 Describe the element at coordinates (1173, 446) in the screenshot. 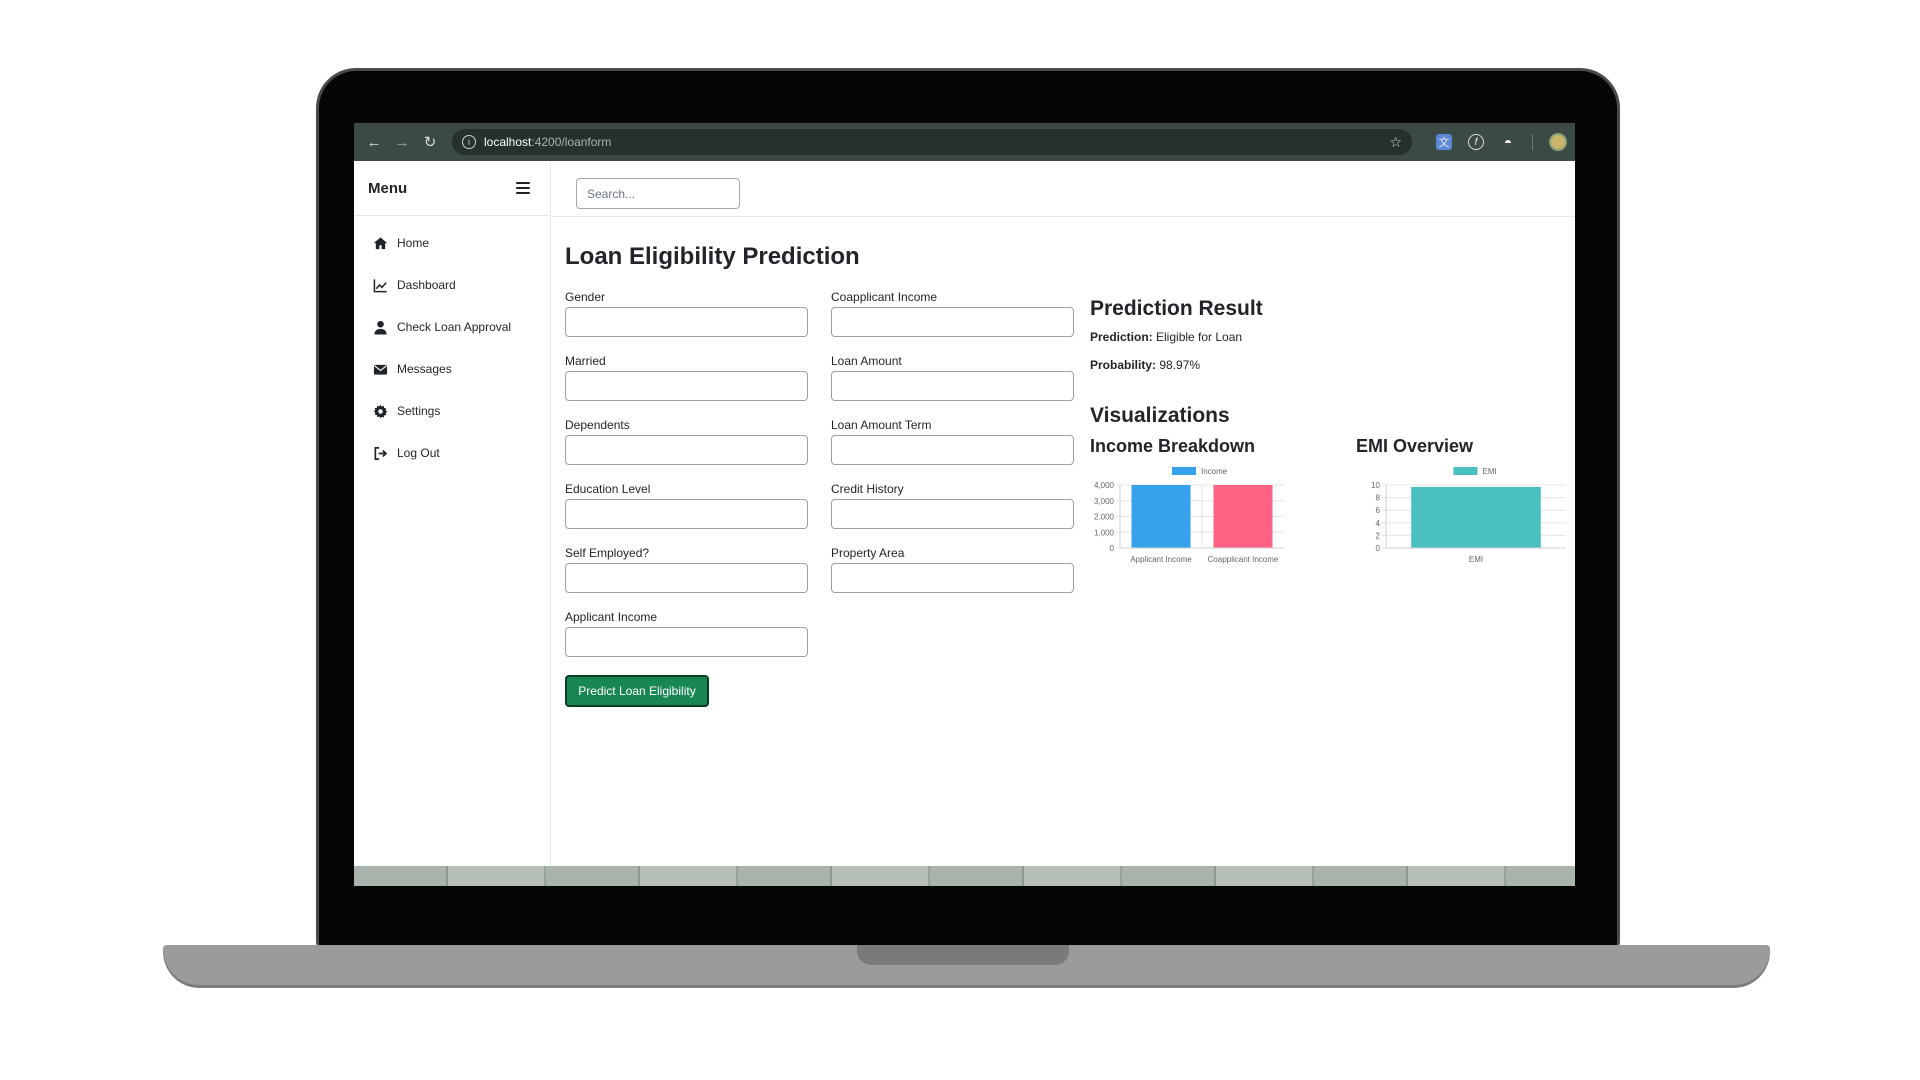

I see `income-breakdown-title: Income Breakdown` at that location.